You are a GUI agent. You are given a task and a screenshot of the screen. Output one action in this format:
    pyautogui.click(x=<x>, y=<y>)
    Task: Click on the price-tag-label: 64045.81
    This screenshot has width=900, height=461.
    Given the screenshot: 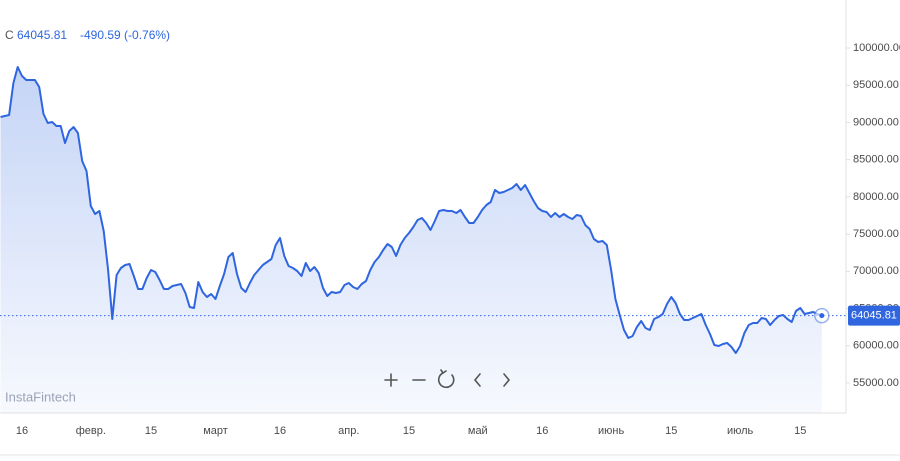 What is the action you would take?
    pyautogui.click(x=874, y=316)
    